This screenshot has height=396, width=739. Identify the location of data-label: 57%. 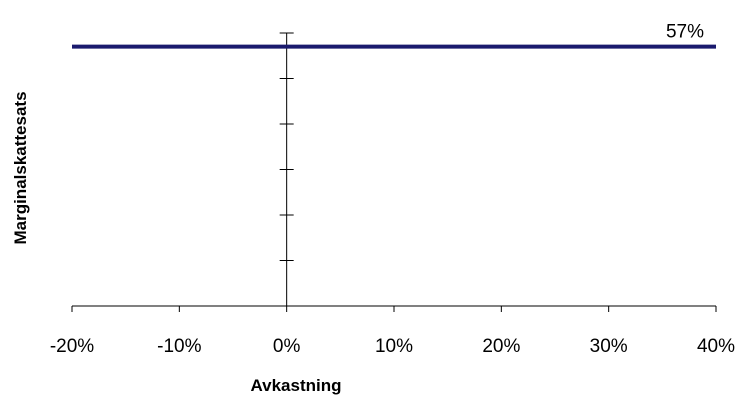
(685, 32).